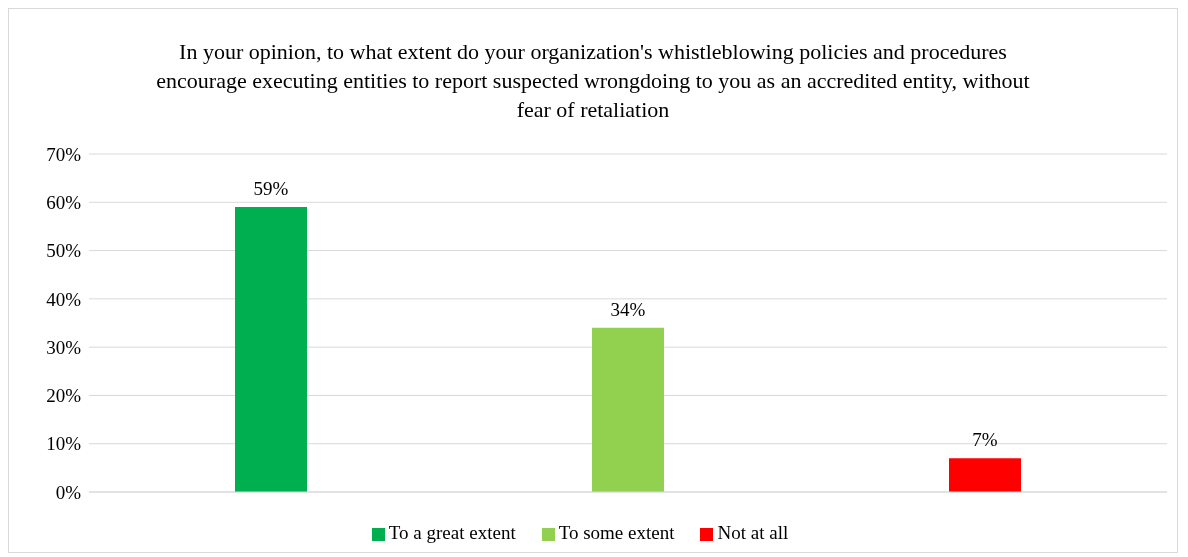 The width and height of the screenshot is (1188, 557). What do you see at coordinates (64, 396) in the screenshot?
I see `y-tick-label: 20%` at bounding box center [64, 396].